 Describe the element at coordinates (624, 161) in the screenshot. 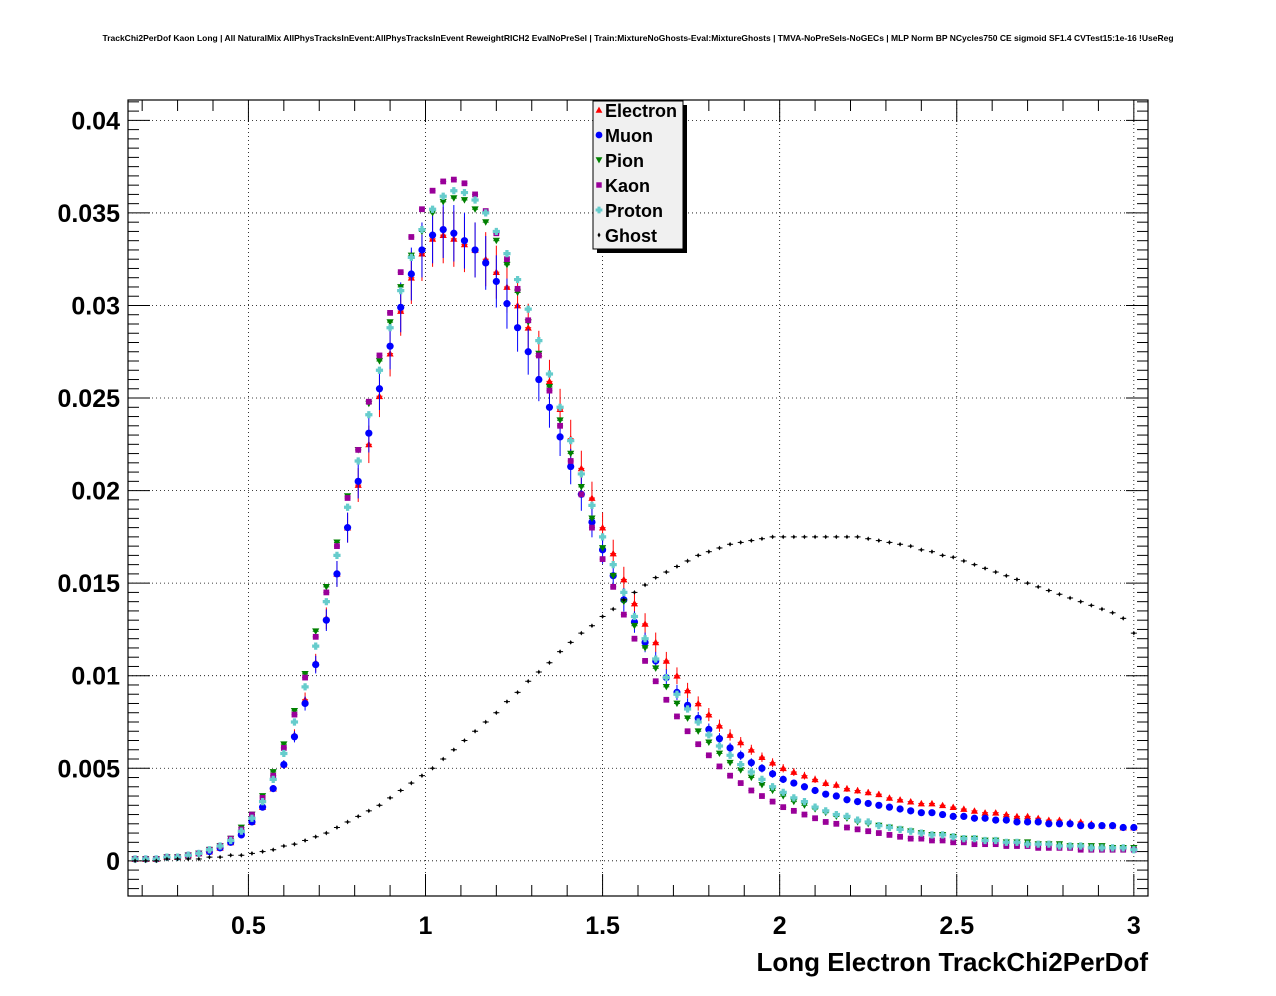

I see `legend-label-pion: Pion` at that location.